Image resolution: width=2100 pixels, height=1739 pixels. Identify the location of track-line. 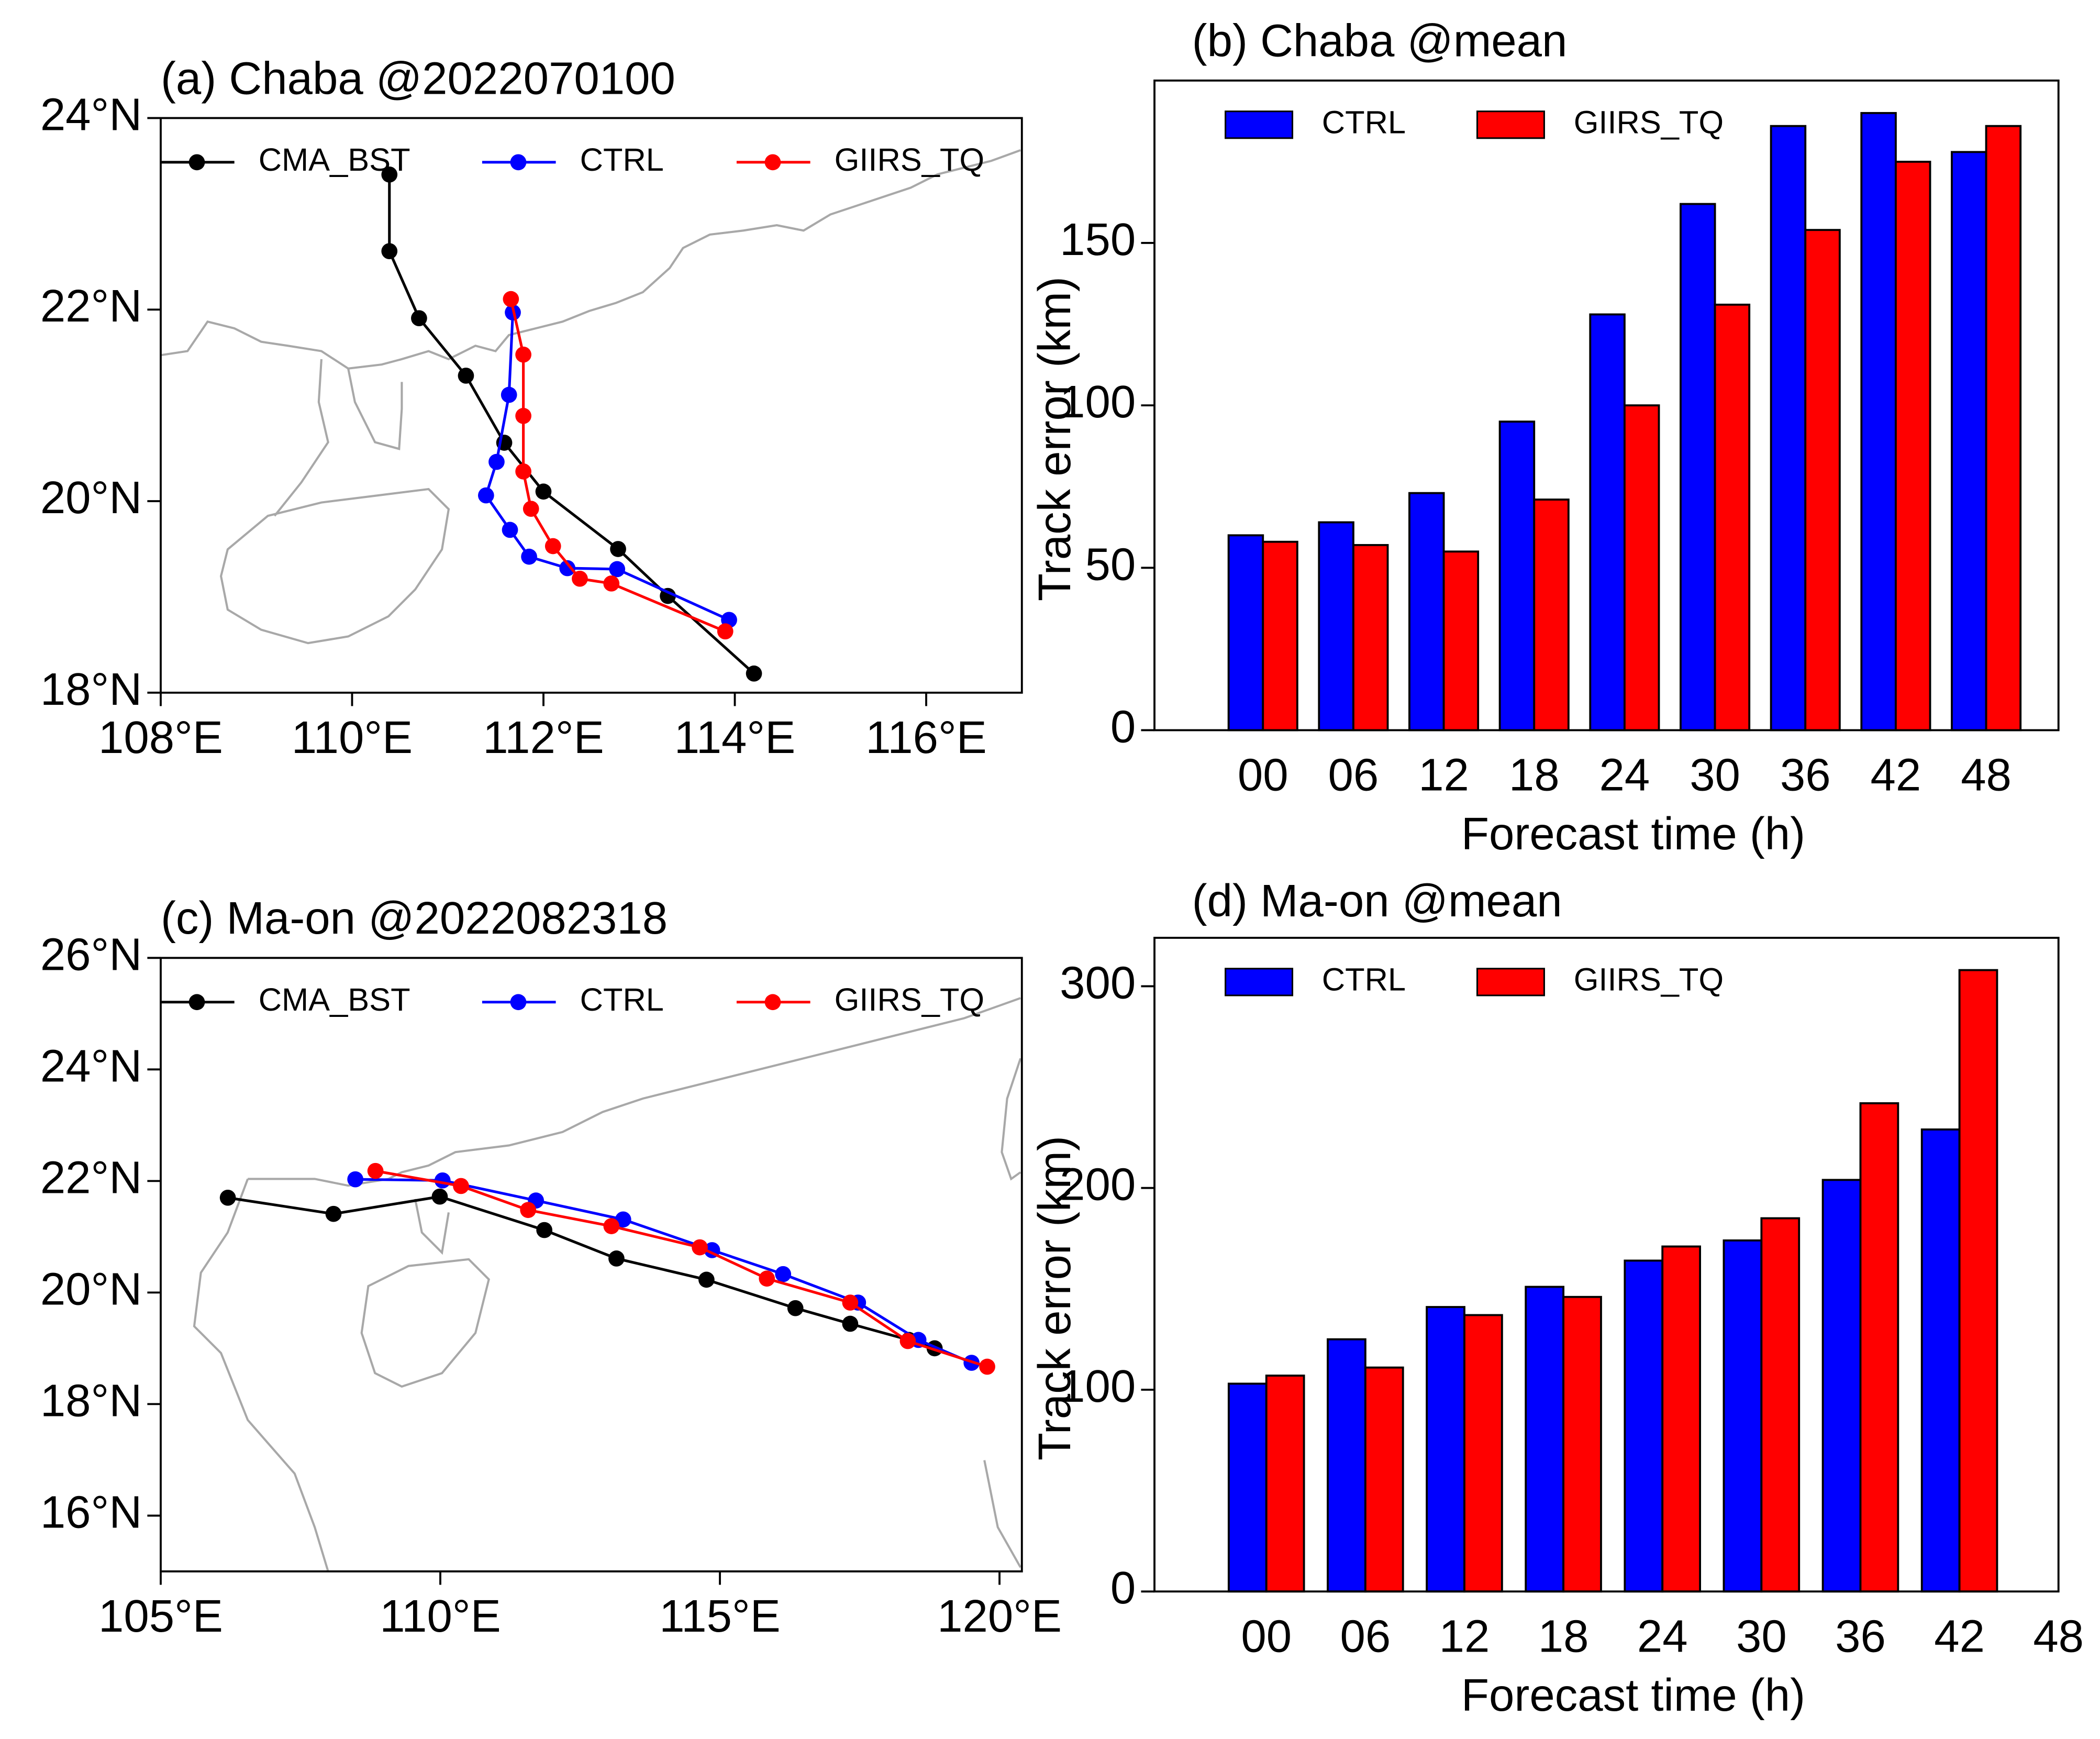
(581, 1272).